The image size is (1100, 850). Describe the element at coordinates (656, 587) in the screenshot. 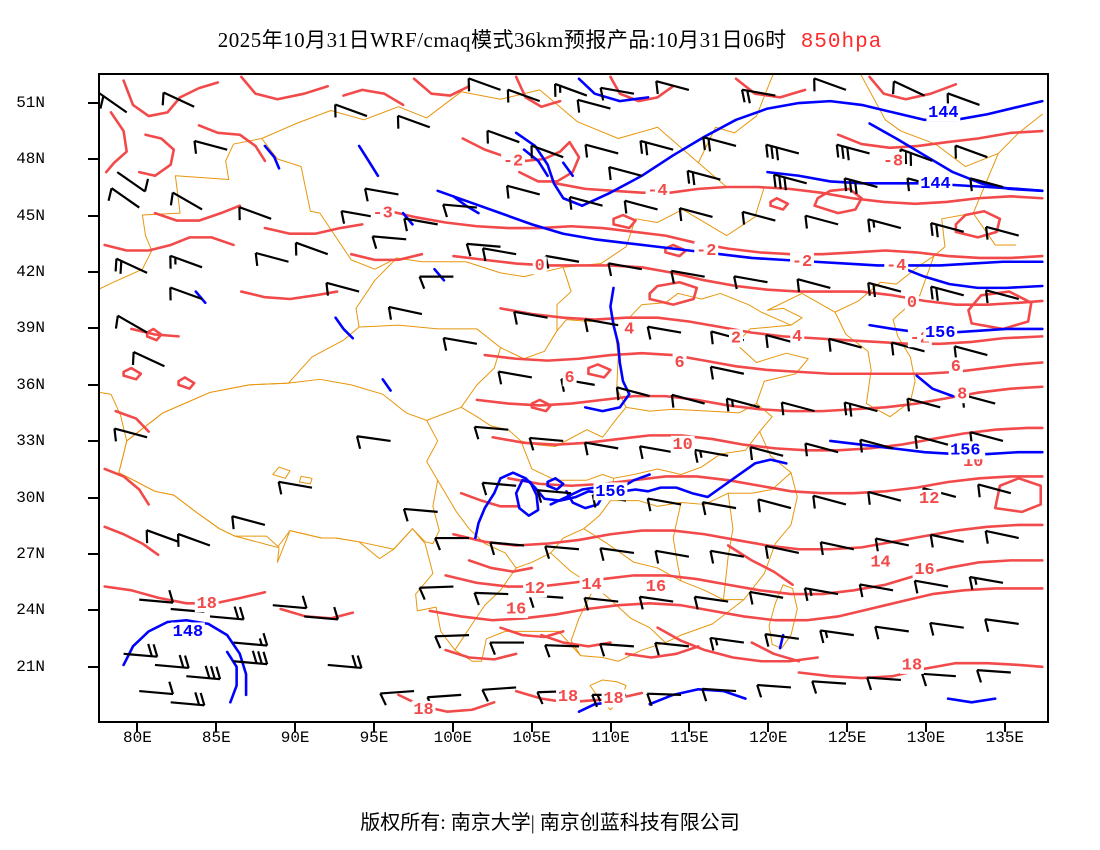

I see `temperature-contour-label: 16` at that location.